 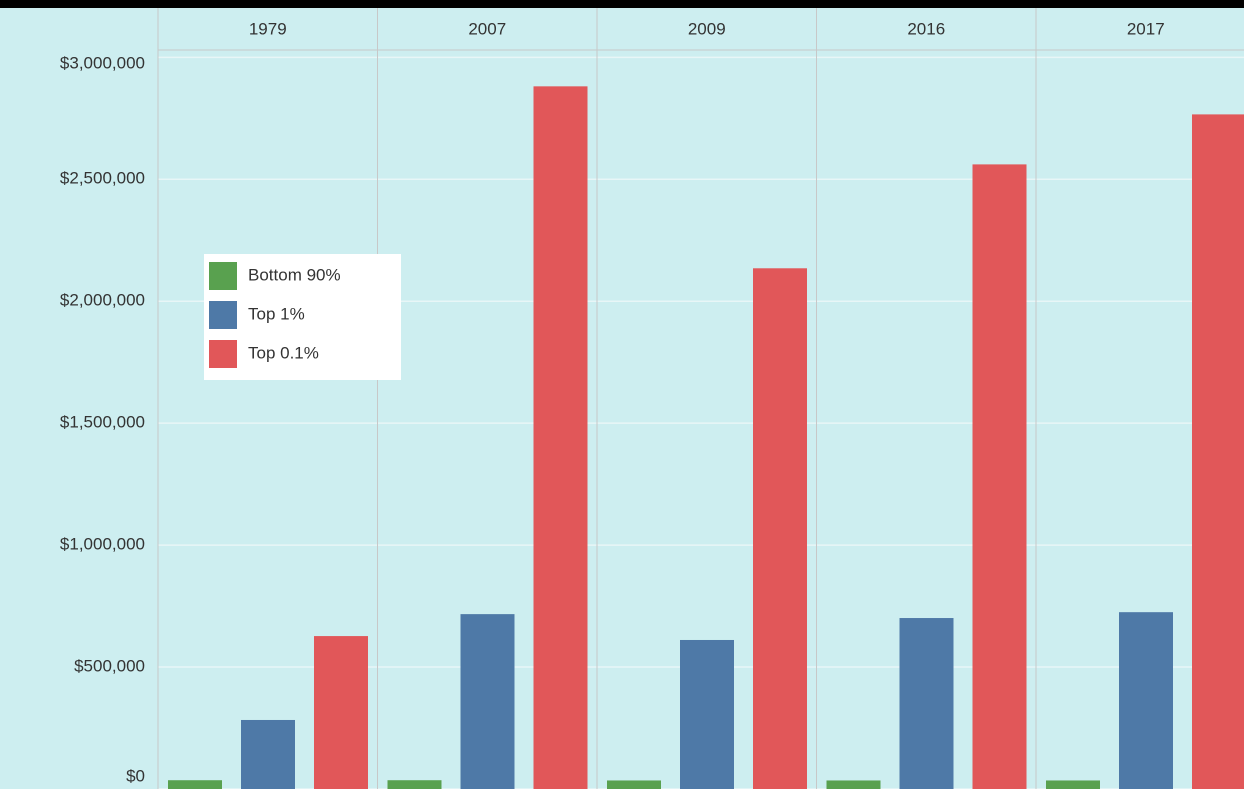 What do you see at coordinates (276, 313) in the screenshot?
I see `legend-label: Top 1%` at bounding box center [276, 313].